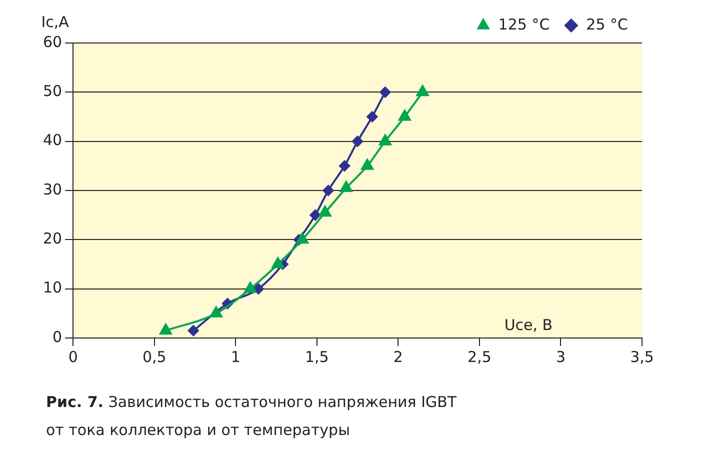  I want to click on x-tick-label: 3,5, so click(642, 357).